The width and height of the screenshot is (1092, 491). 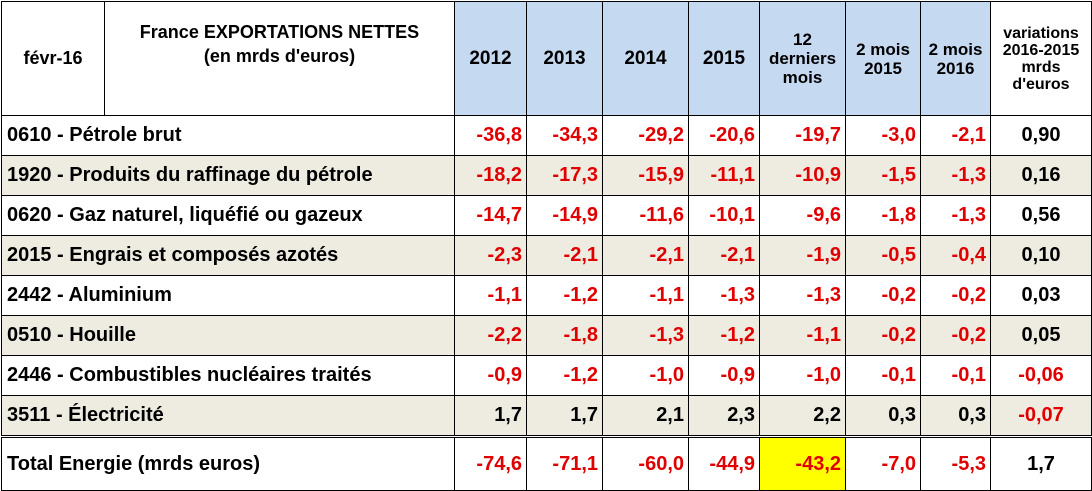 I want to click on row-label: 1920 - Produits du raffinage du pétrole, so click(x=228, y=175).